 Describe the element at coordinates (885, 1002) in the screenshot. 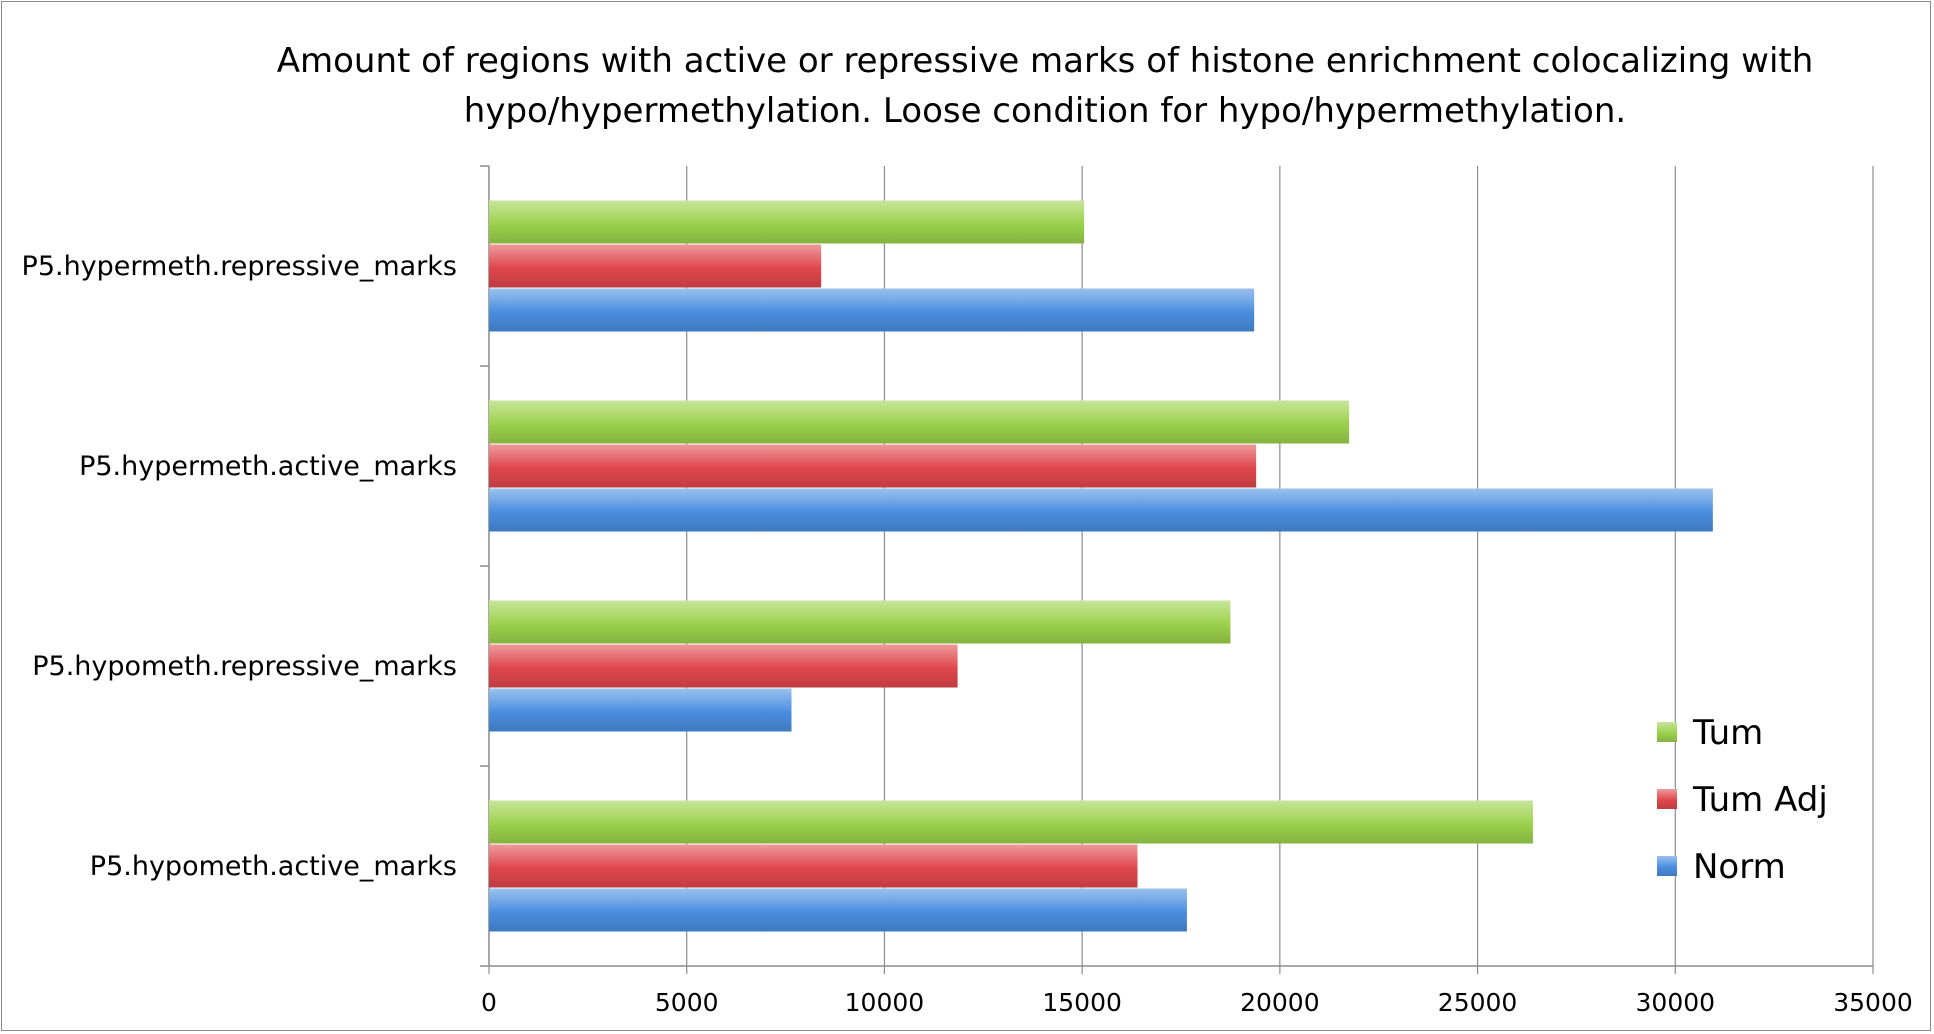

I see `x-tick-label: 10000` at that location.